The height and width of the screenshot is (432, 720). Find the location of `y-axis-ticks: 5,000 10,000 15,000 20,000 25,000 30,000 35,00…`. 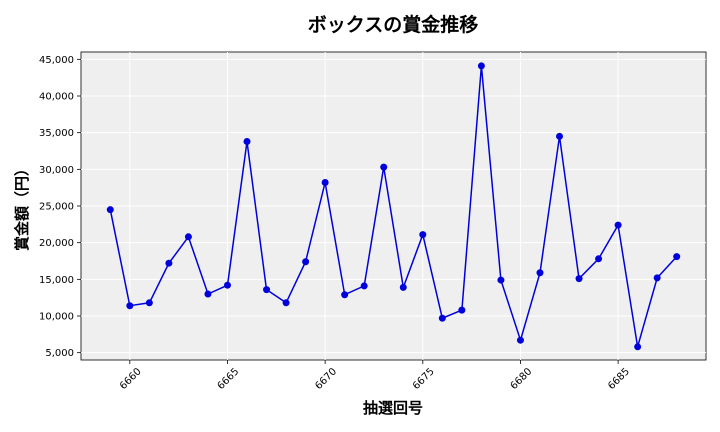

y-axis-ticks: 5,000 10,000 15,000 20,000 25,000 30,000 35,00… is located at coordinates (60, 207).